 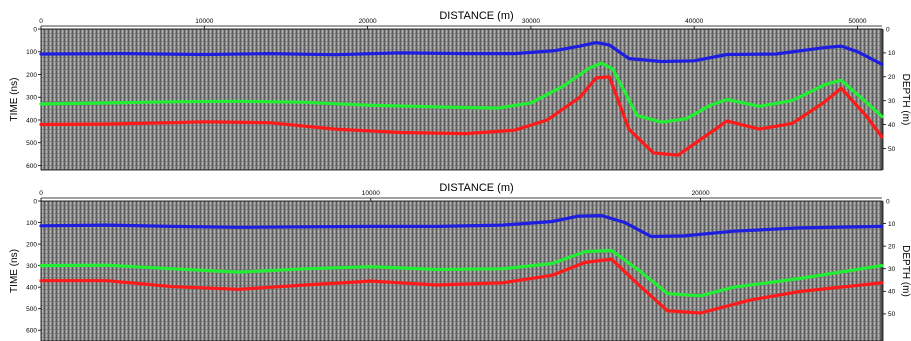 What do you see at coordinates (857, 21) in the screenshot?
I see `x-tick-label: 50000` at bounding box center [857, 21].